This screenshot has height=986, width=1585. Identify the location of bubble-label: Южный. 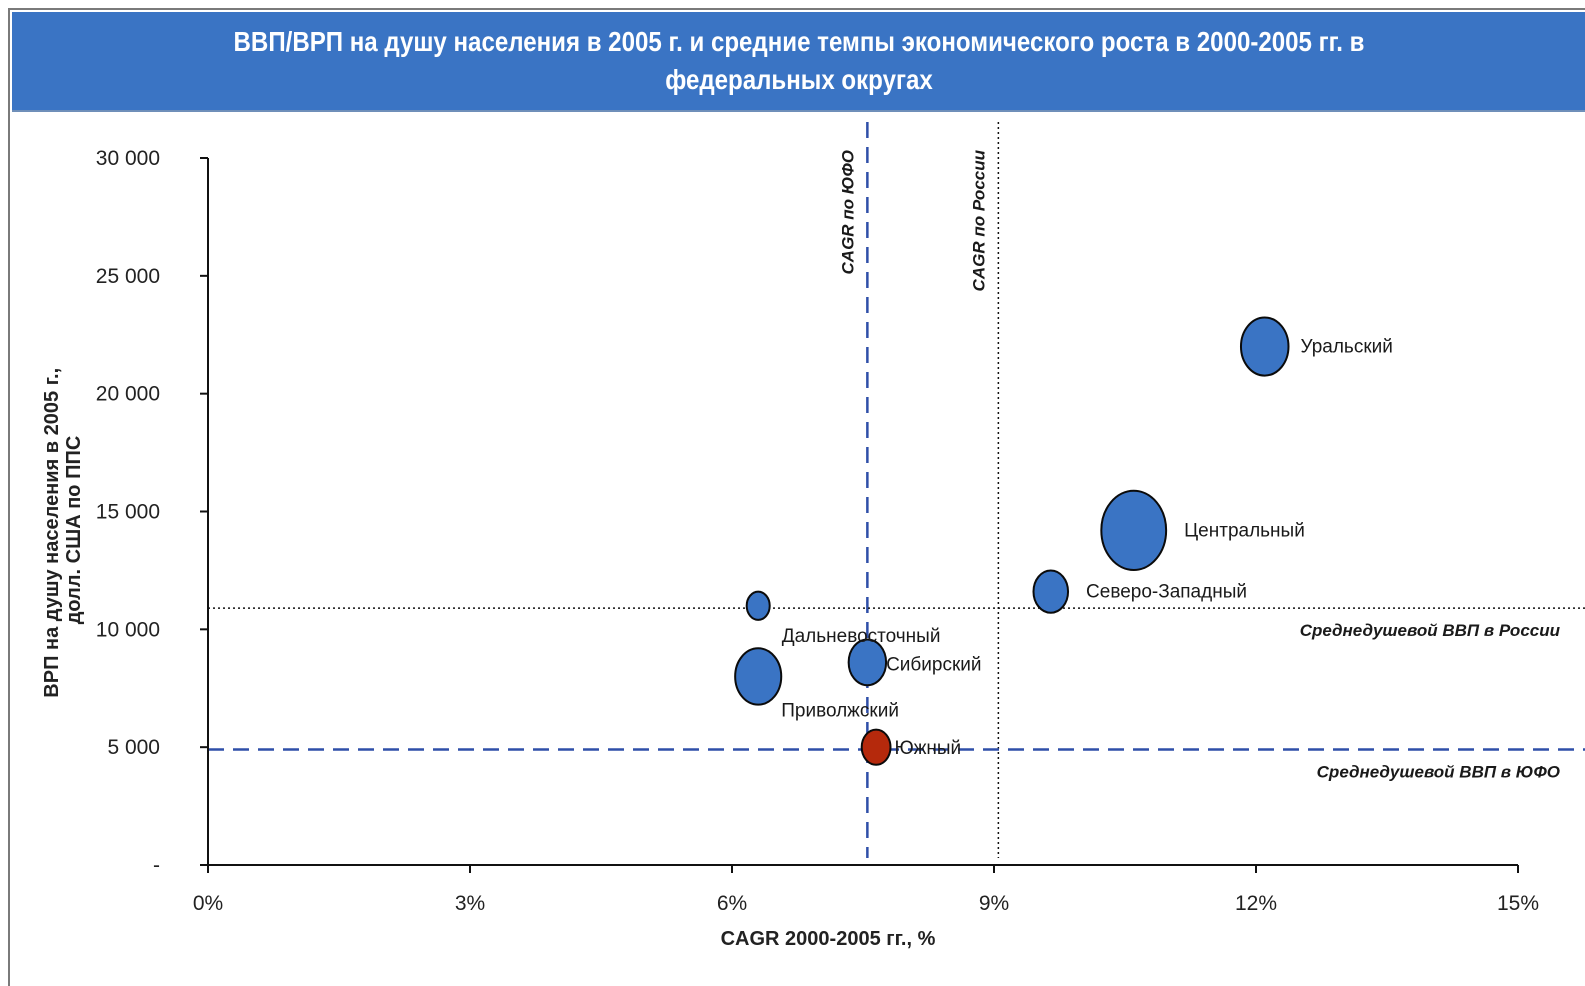
(928, 748).